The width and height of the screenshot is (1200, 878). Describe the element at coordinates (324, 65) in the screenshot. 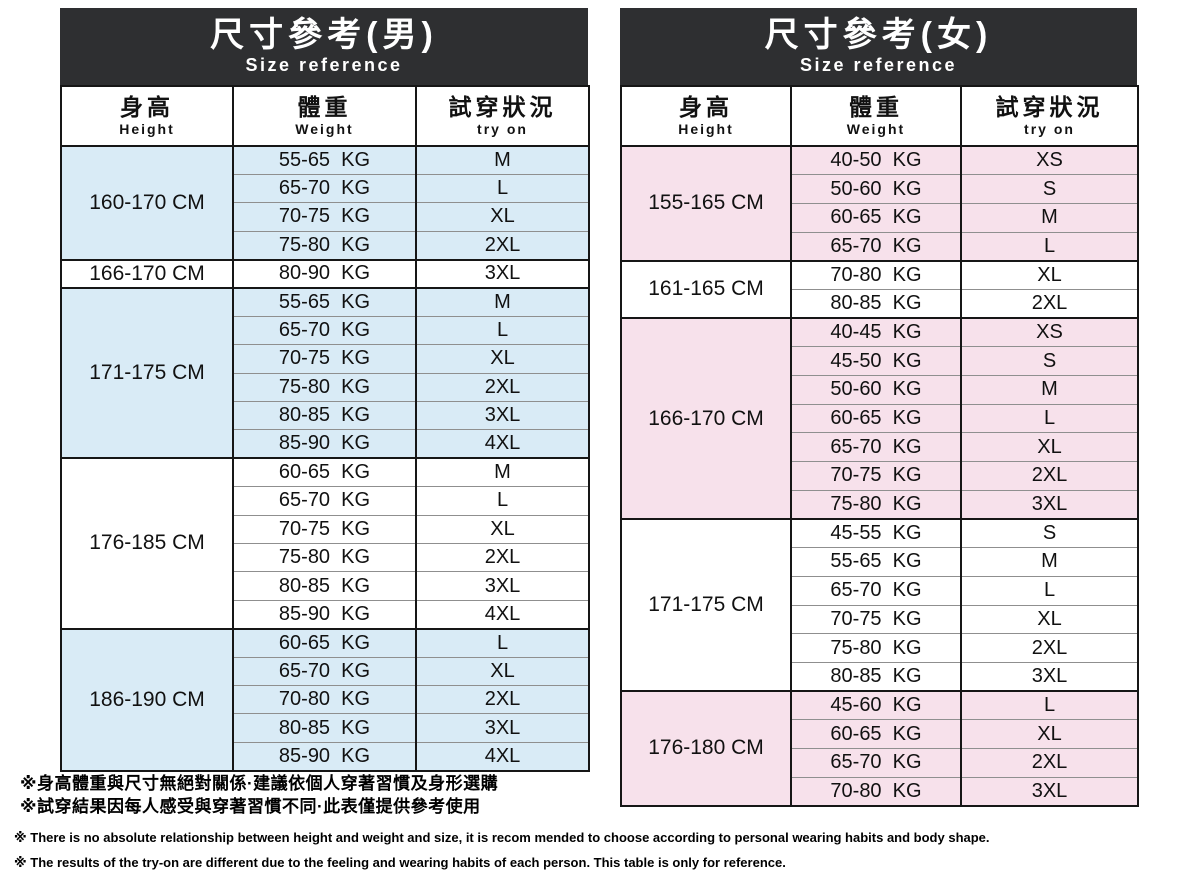

I see `men-table-subtitle: Size reference` at that location.